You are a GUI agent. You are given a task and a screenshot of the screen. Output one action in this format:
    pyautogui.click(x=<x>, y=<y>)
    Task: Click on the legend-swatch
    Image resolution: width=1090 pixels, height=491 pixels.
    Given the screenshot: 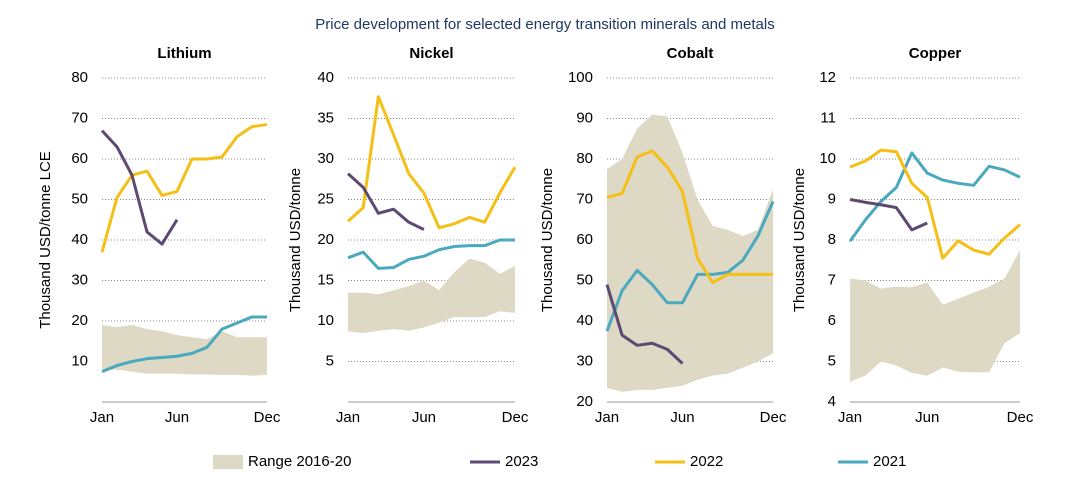 What is the action you would take?
    pyautogui.click(x=228, y=462)
    